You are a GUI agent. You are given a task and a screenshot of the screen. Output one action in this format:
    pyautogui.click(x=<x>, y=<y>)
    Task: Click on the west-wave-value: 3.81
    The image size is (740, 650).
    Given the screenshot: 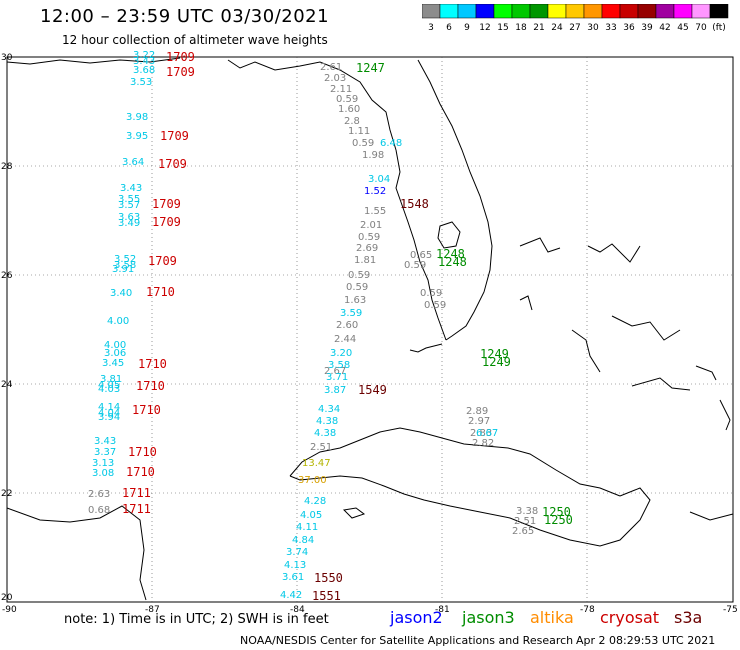 What is the action you would take?
    pyautogui.click(x=111, y=379)
    